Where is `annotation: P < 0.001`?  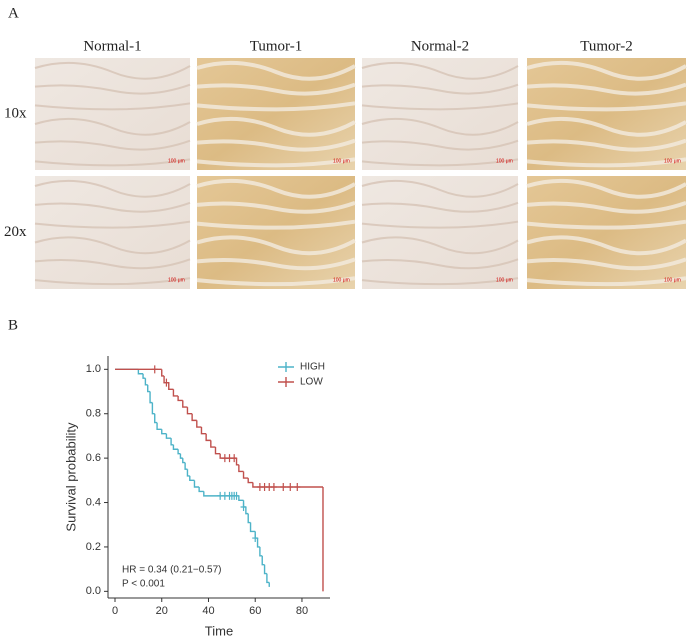 annotation: P < 0.001 is located at coordinates (143, 584).